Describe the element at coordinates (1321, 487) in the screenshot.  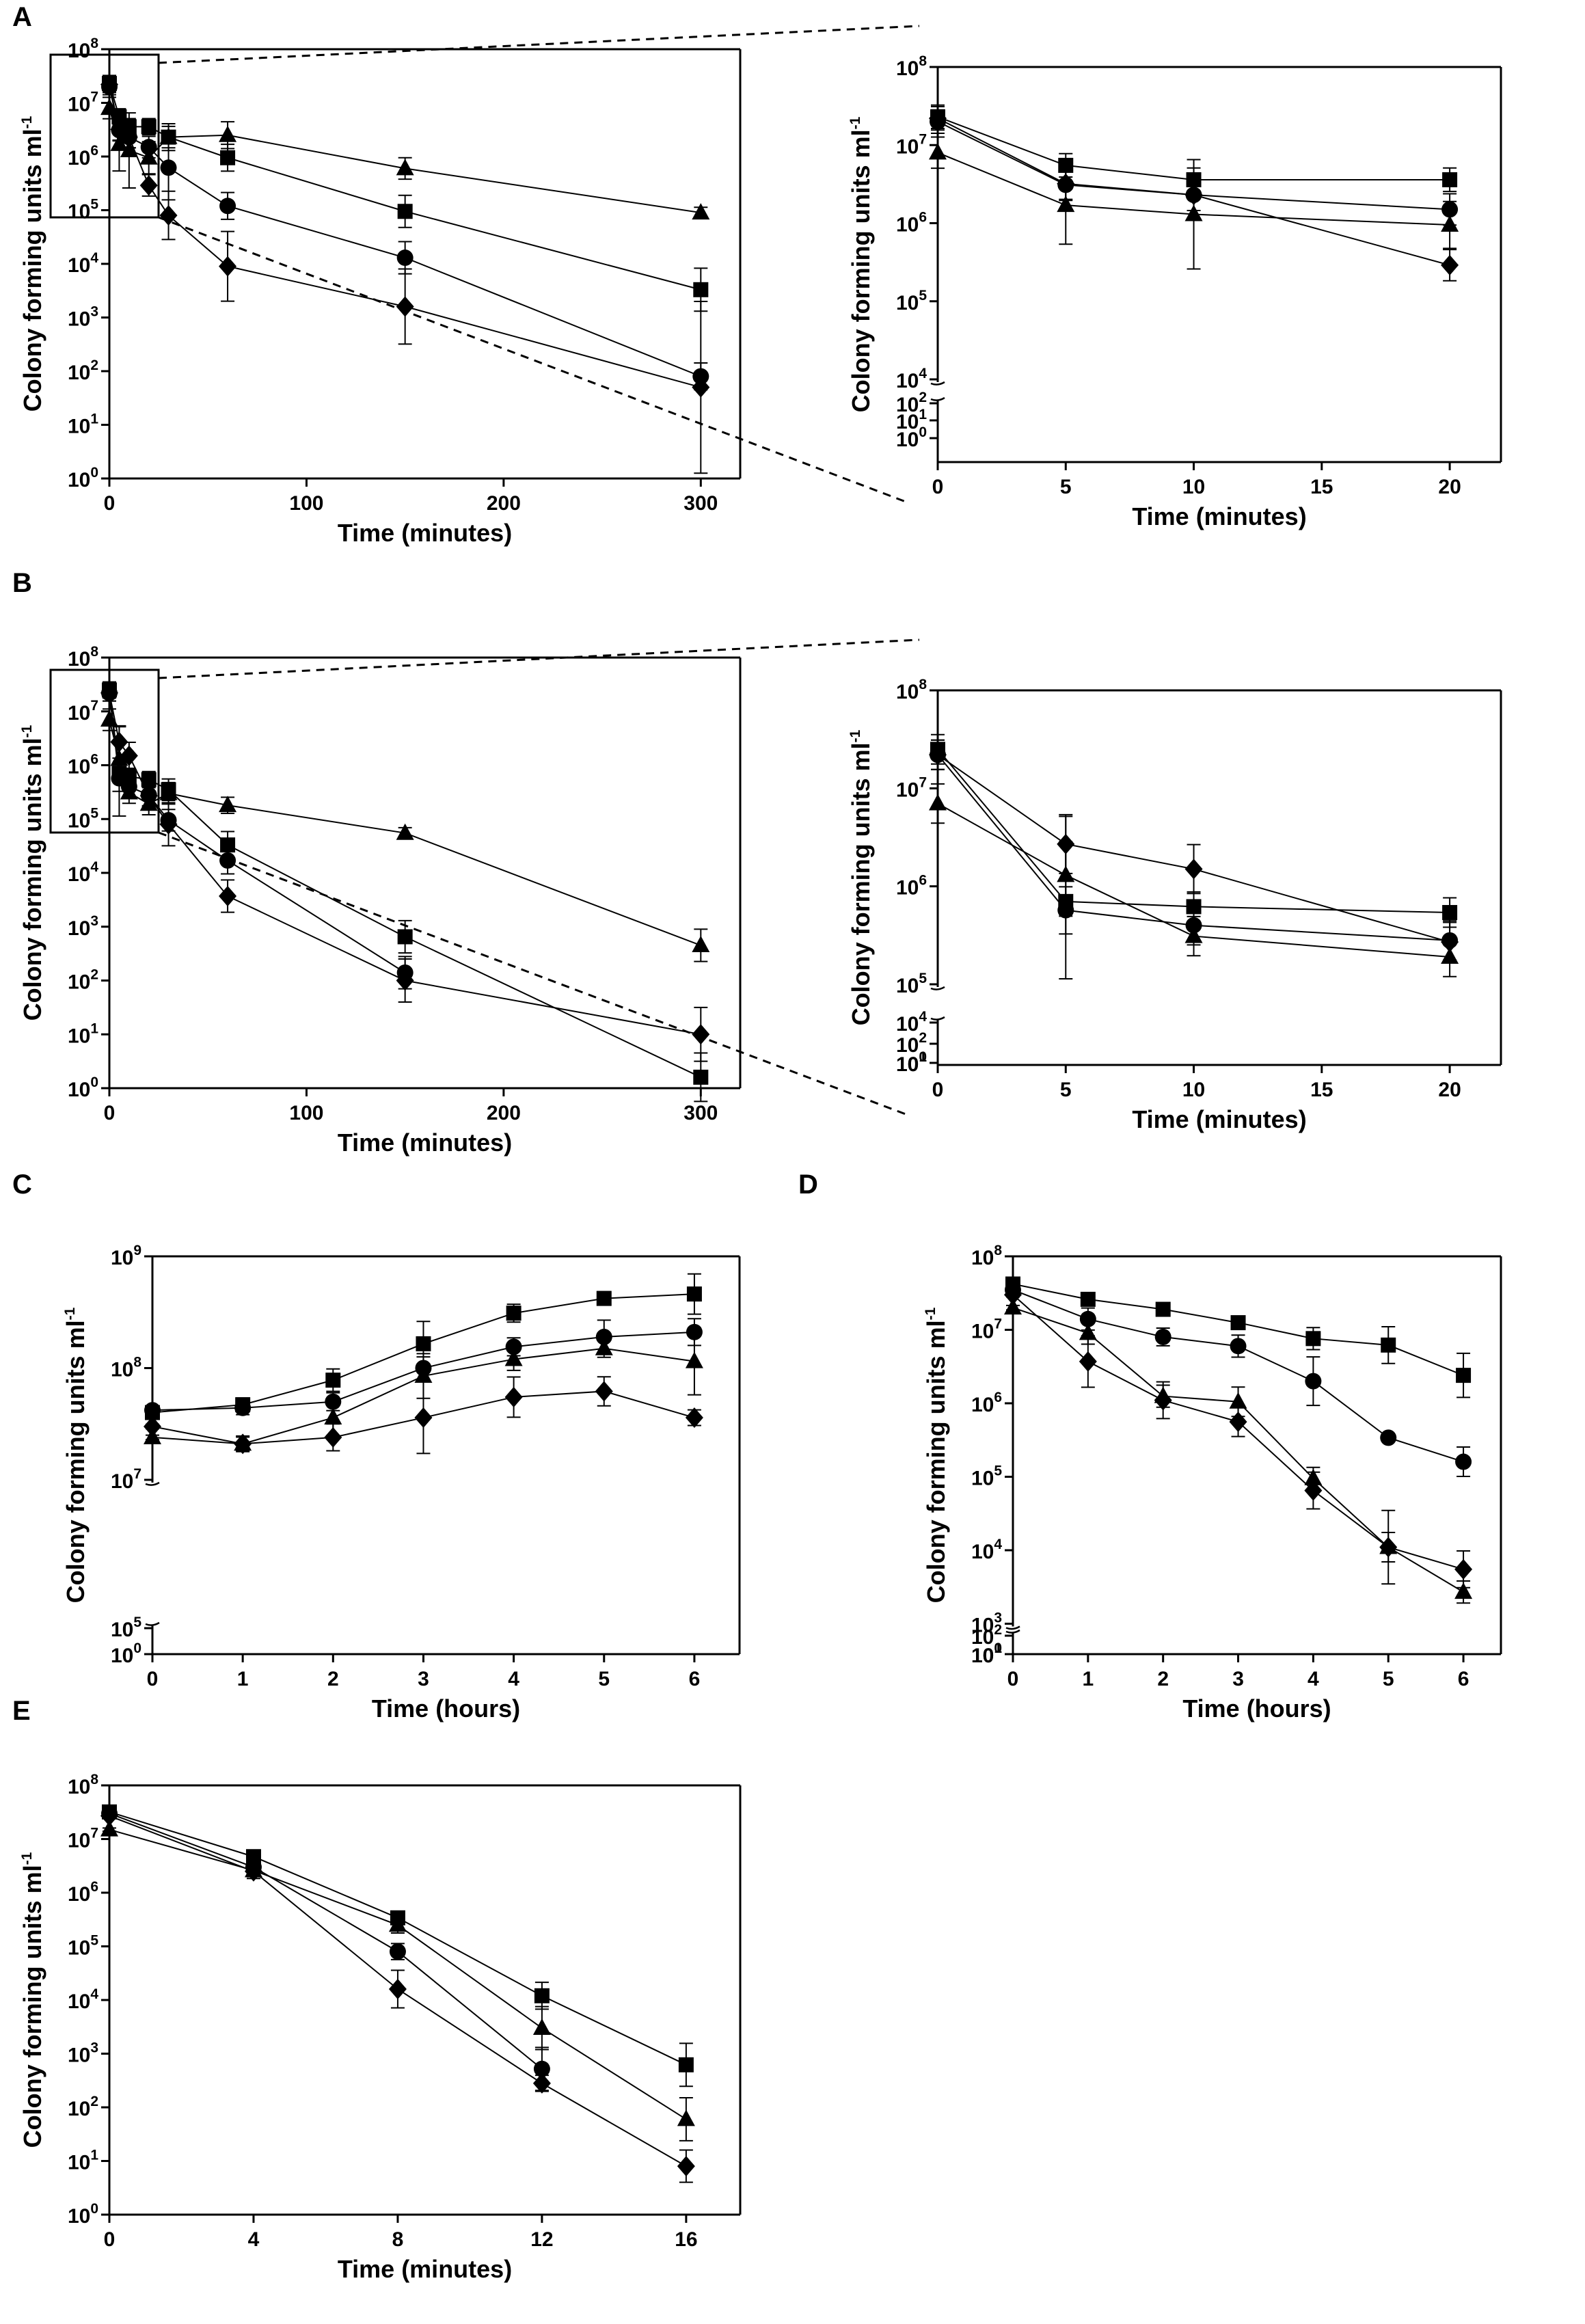
I see `x-tick-label: 15` at that location.